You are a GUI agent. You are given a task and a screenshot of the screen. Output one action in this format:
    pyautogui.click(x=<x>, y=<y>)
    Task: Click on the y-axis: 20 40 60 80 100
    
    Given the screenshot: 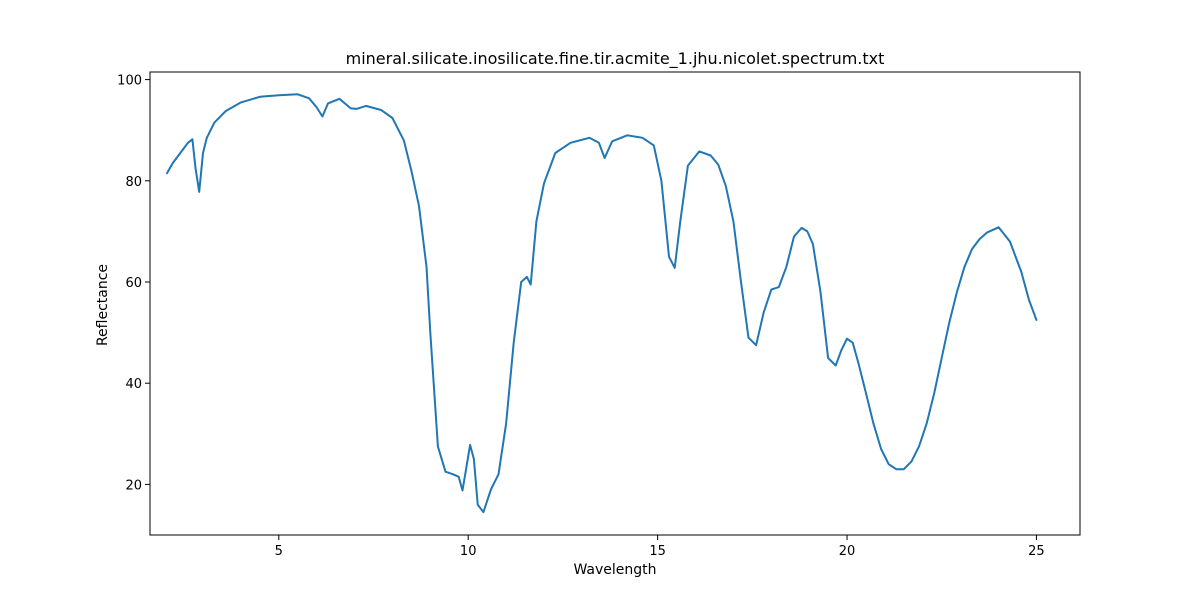 What is the action you would take?
    pyautogui.click(x=133, y=283)
    